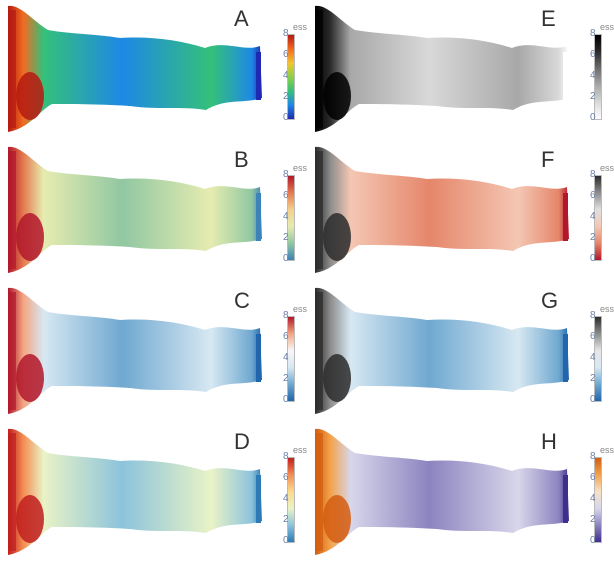 Image resolution: width=614 pixels, height=564 pixels. What do you see at coordinates (242, 441) in the screenshot?
I see `panel-letter: D` at bounding box center [242, 441].